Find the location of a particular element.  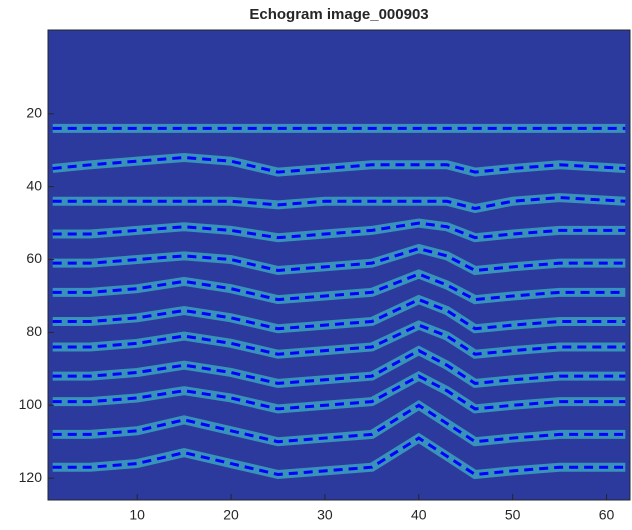

y-tick-label: 80 is located at coordinates (34, 331).